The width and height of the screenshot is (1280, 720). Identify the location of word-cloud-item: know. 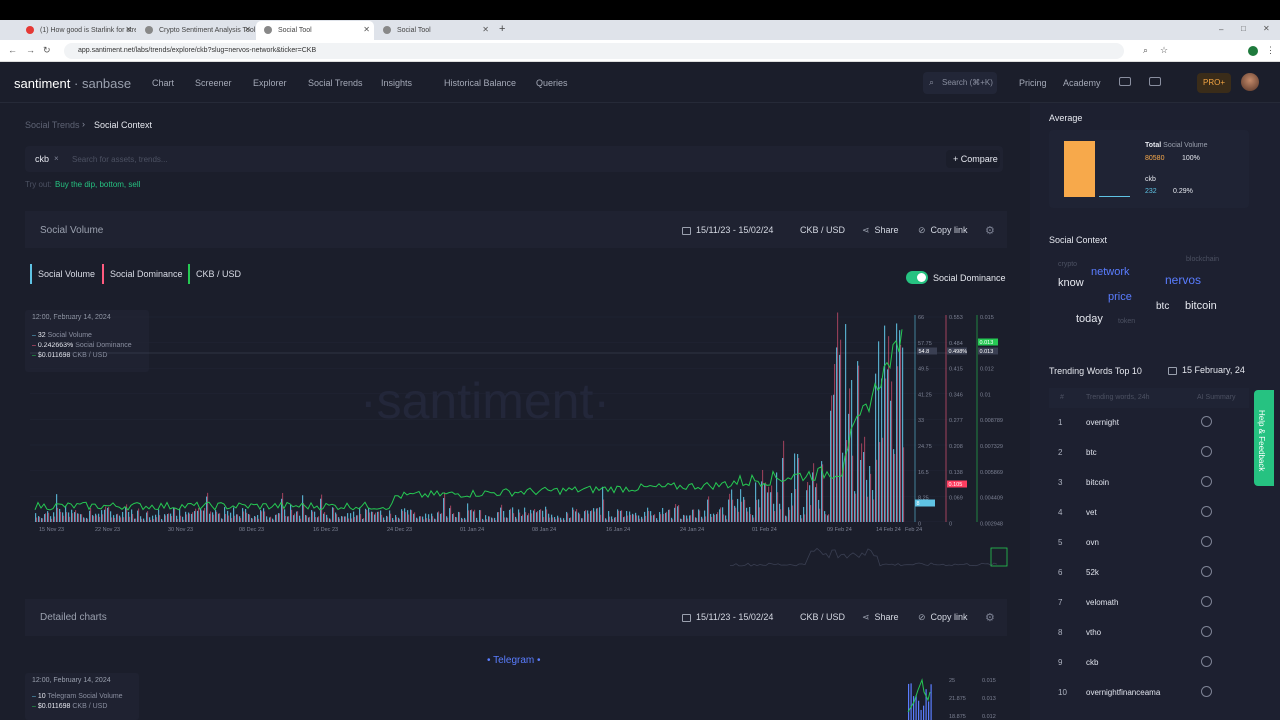
(1071, 283).